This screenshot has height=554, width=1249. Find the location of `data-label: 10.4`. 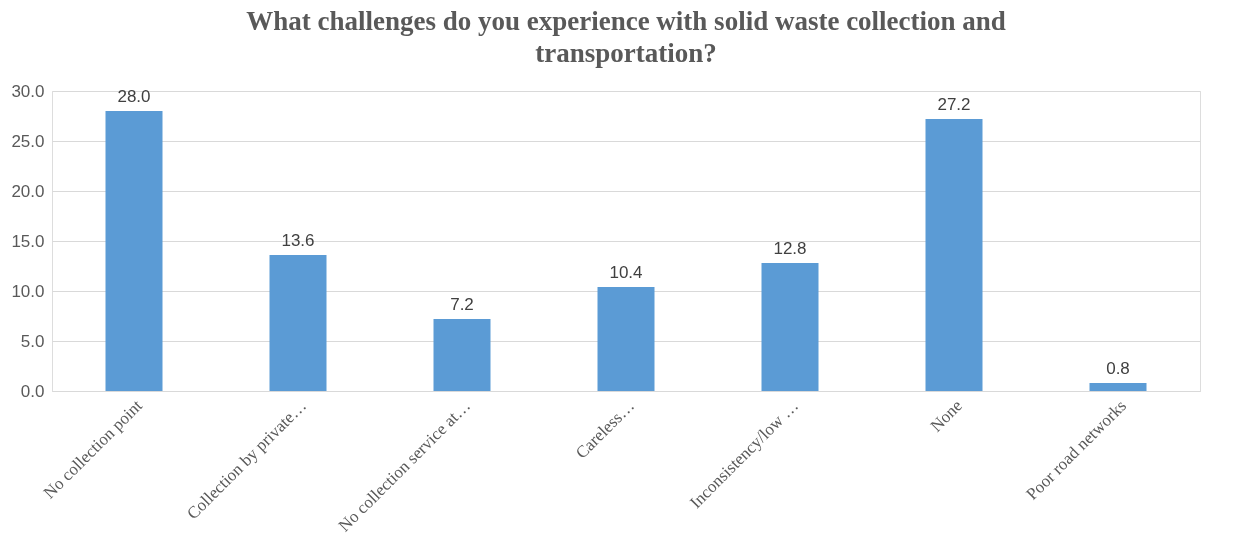

data-label: 10.4 is located at coordinates (626, 272).